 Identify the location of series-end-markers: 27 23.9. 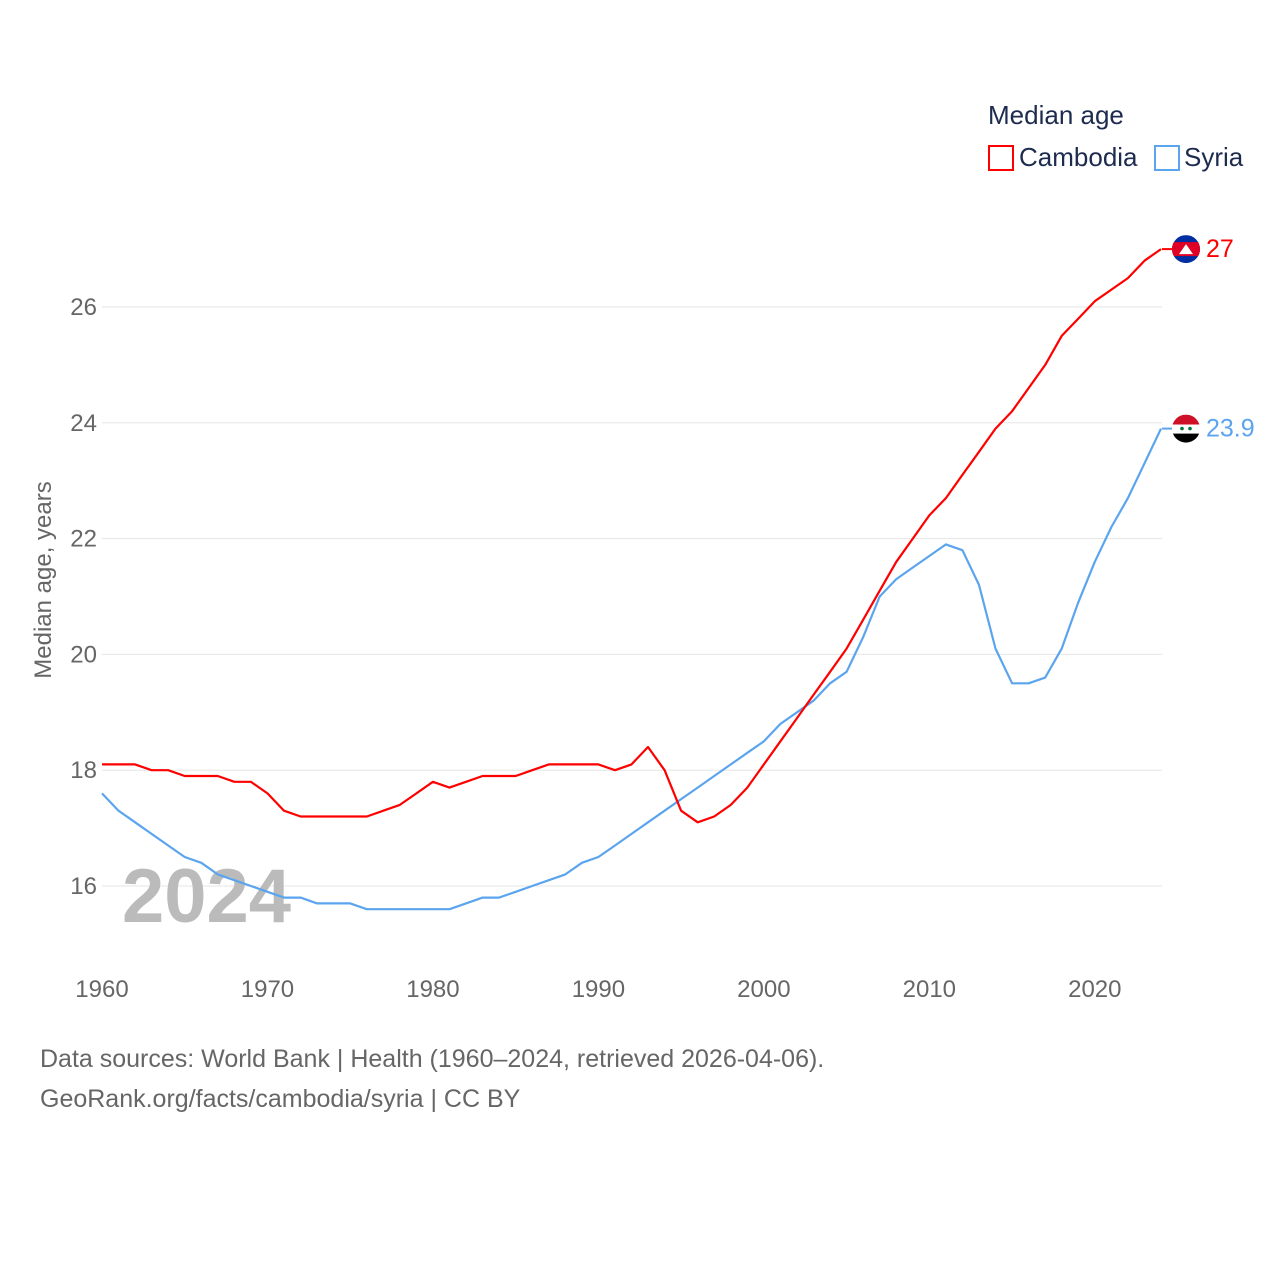
(1208, 339).